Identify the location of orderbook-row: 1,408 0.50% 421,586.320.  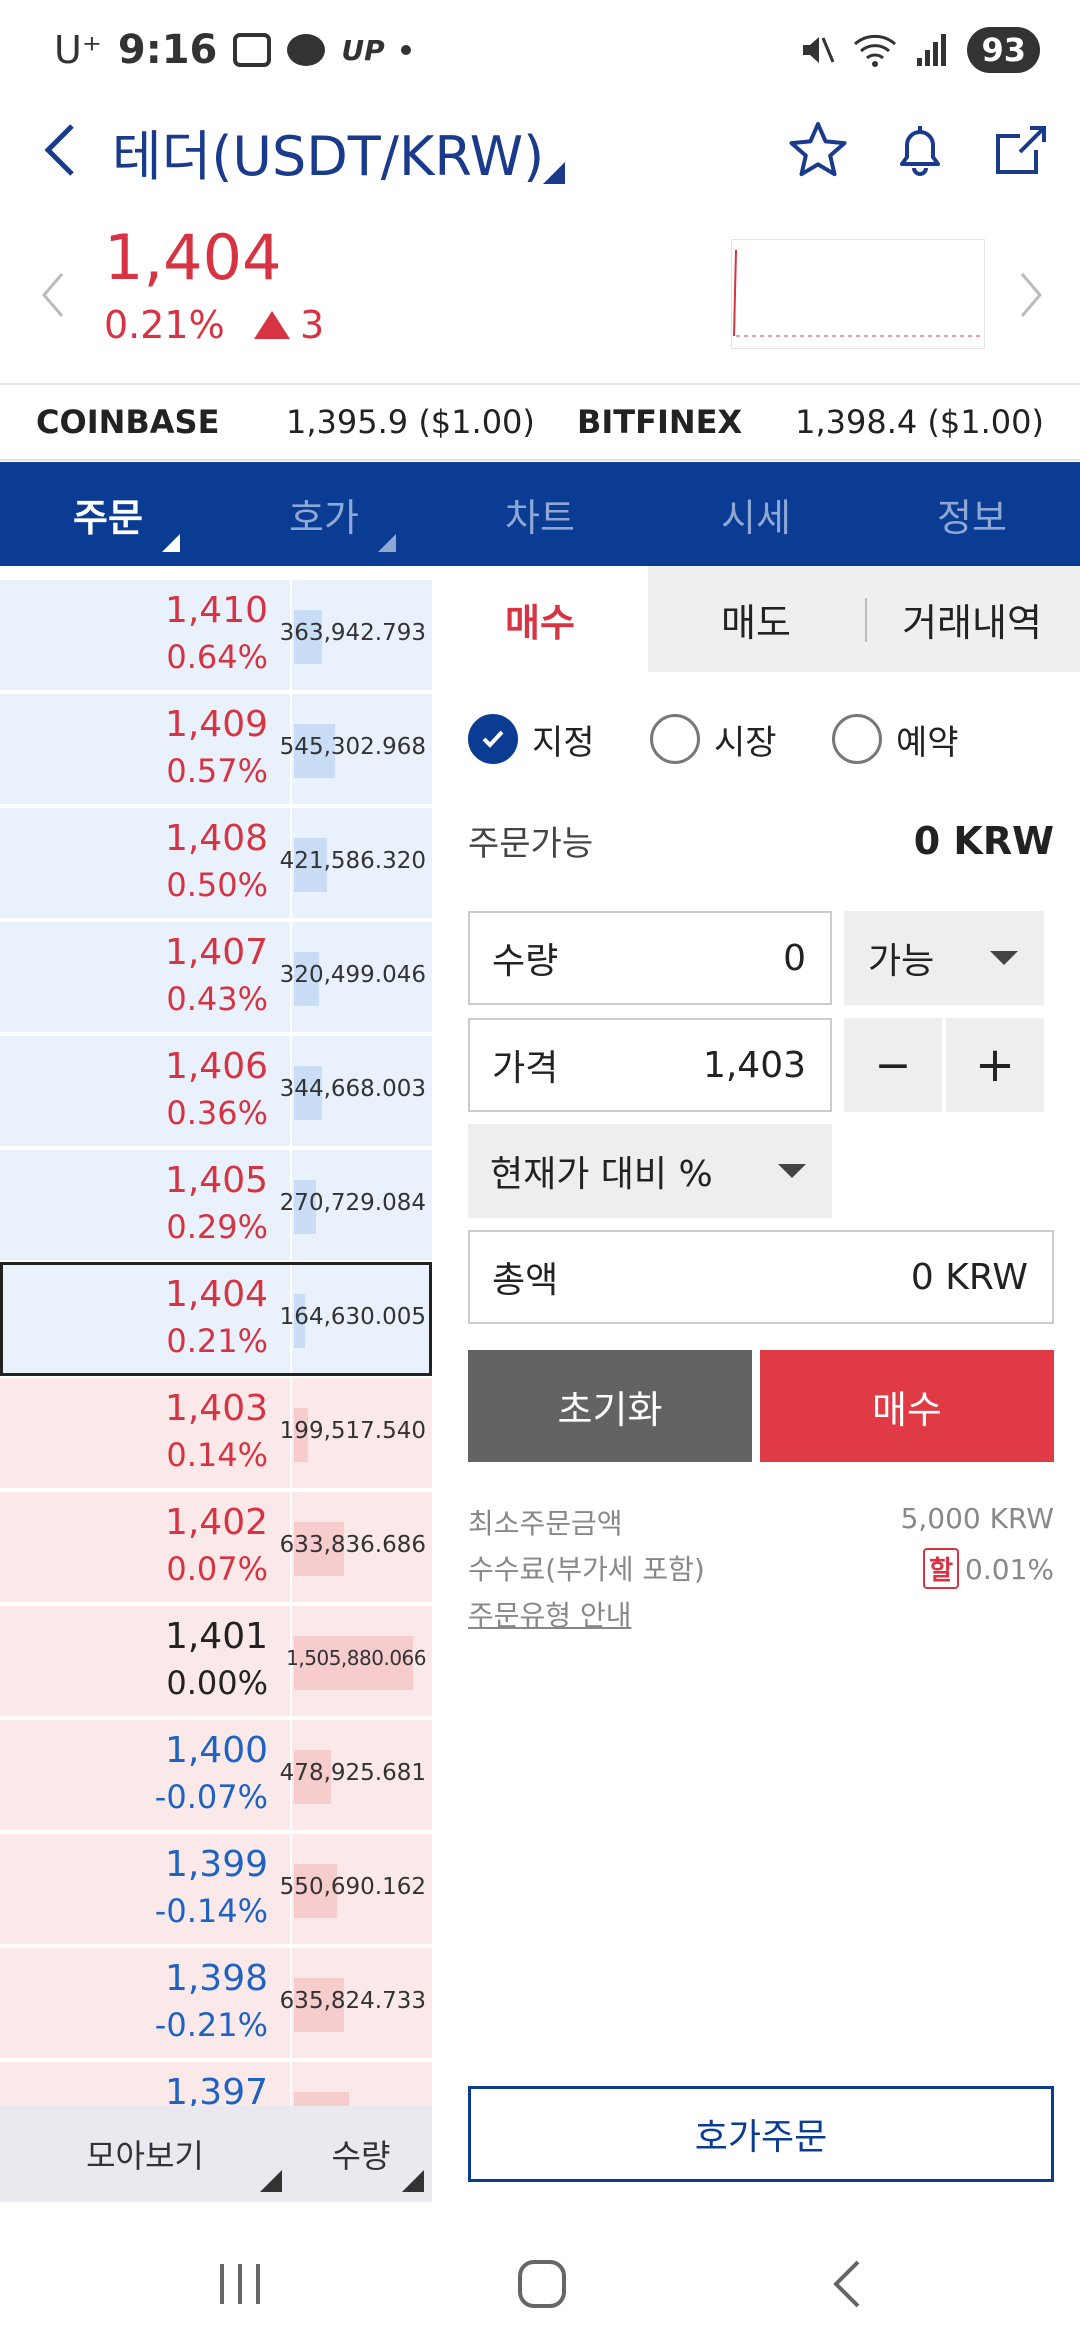
(216, 864).